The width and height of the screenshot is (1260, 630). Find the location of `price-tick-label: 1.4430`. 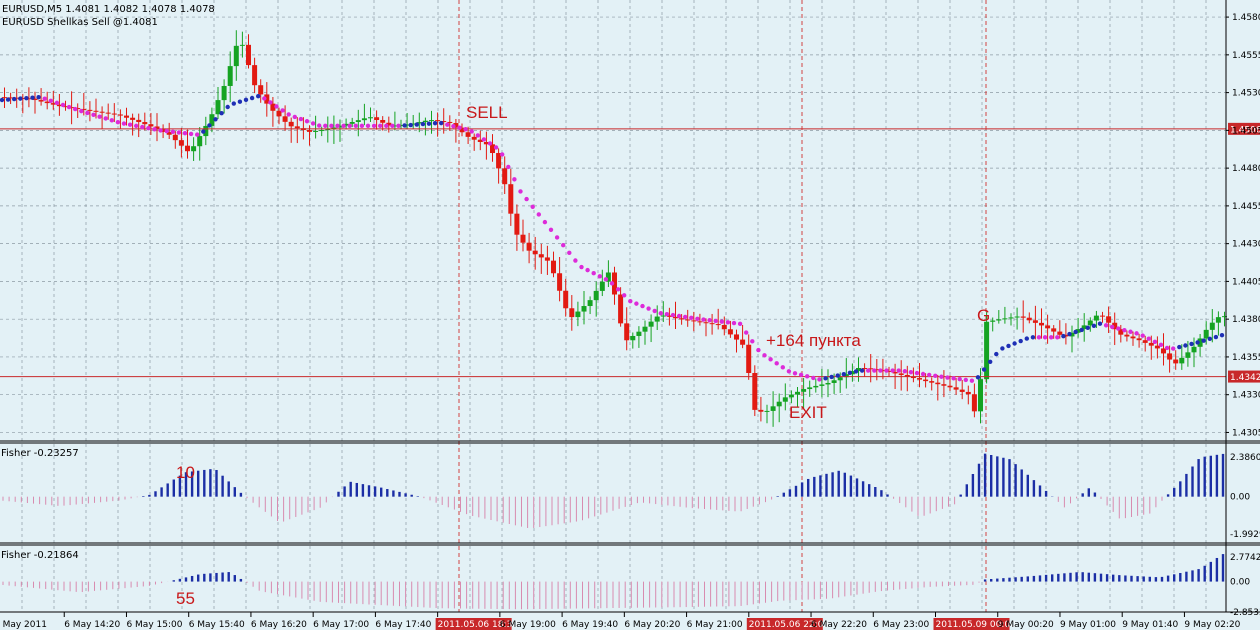

price-tick-label: 1.4430 is located at coordinates (1246, 245).